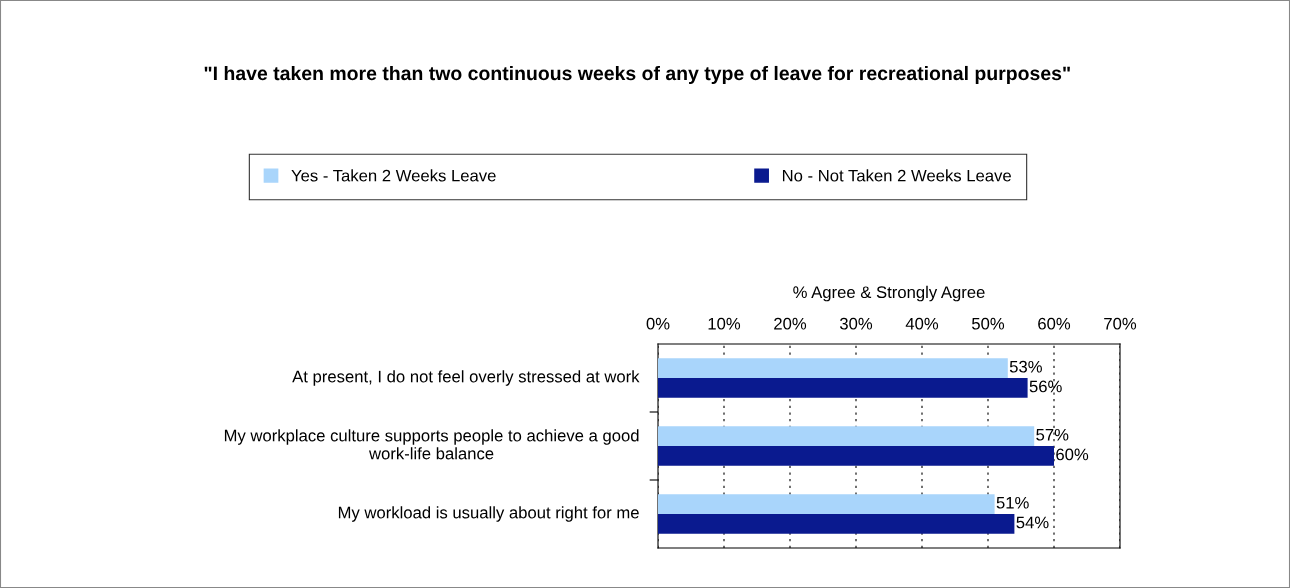 The image size is (1290, 588). Describe the element at coordinates (1045, 386) in the screenshot. I see `data-label: 56%` at that location.